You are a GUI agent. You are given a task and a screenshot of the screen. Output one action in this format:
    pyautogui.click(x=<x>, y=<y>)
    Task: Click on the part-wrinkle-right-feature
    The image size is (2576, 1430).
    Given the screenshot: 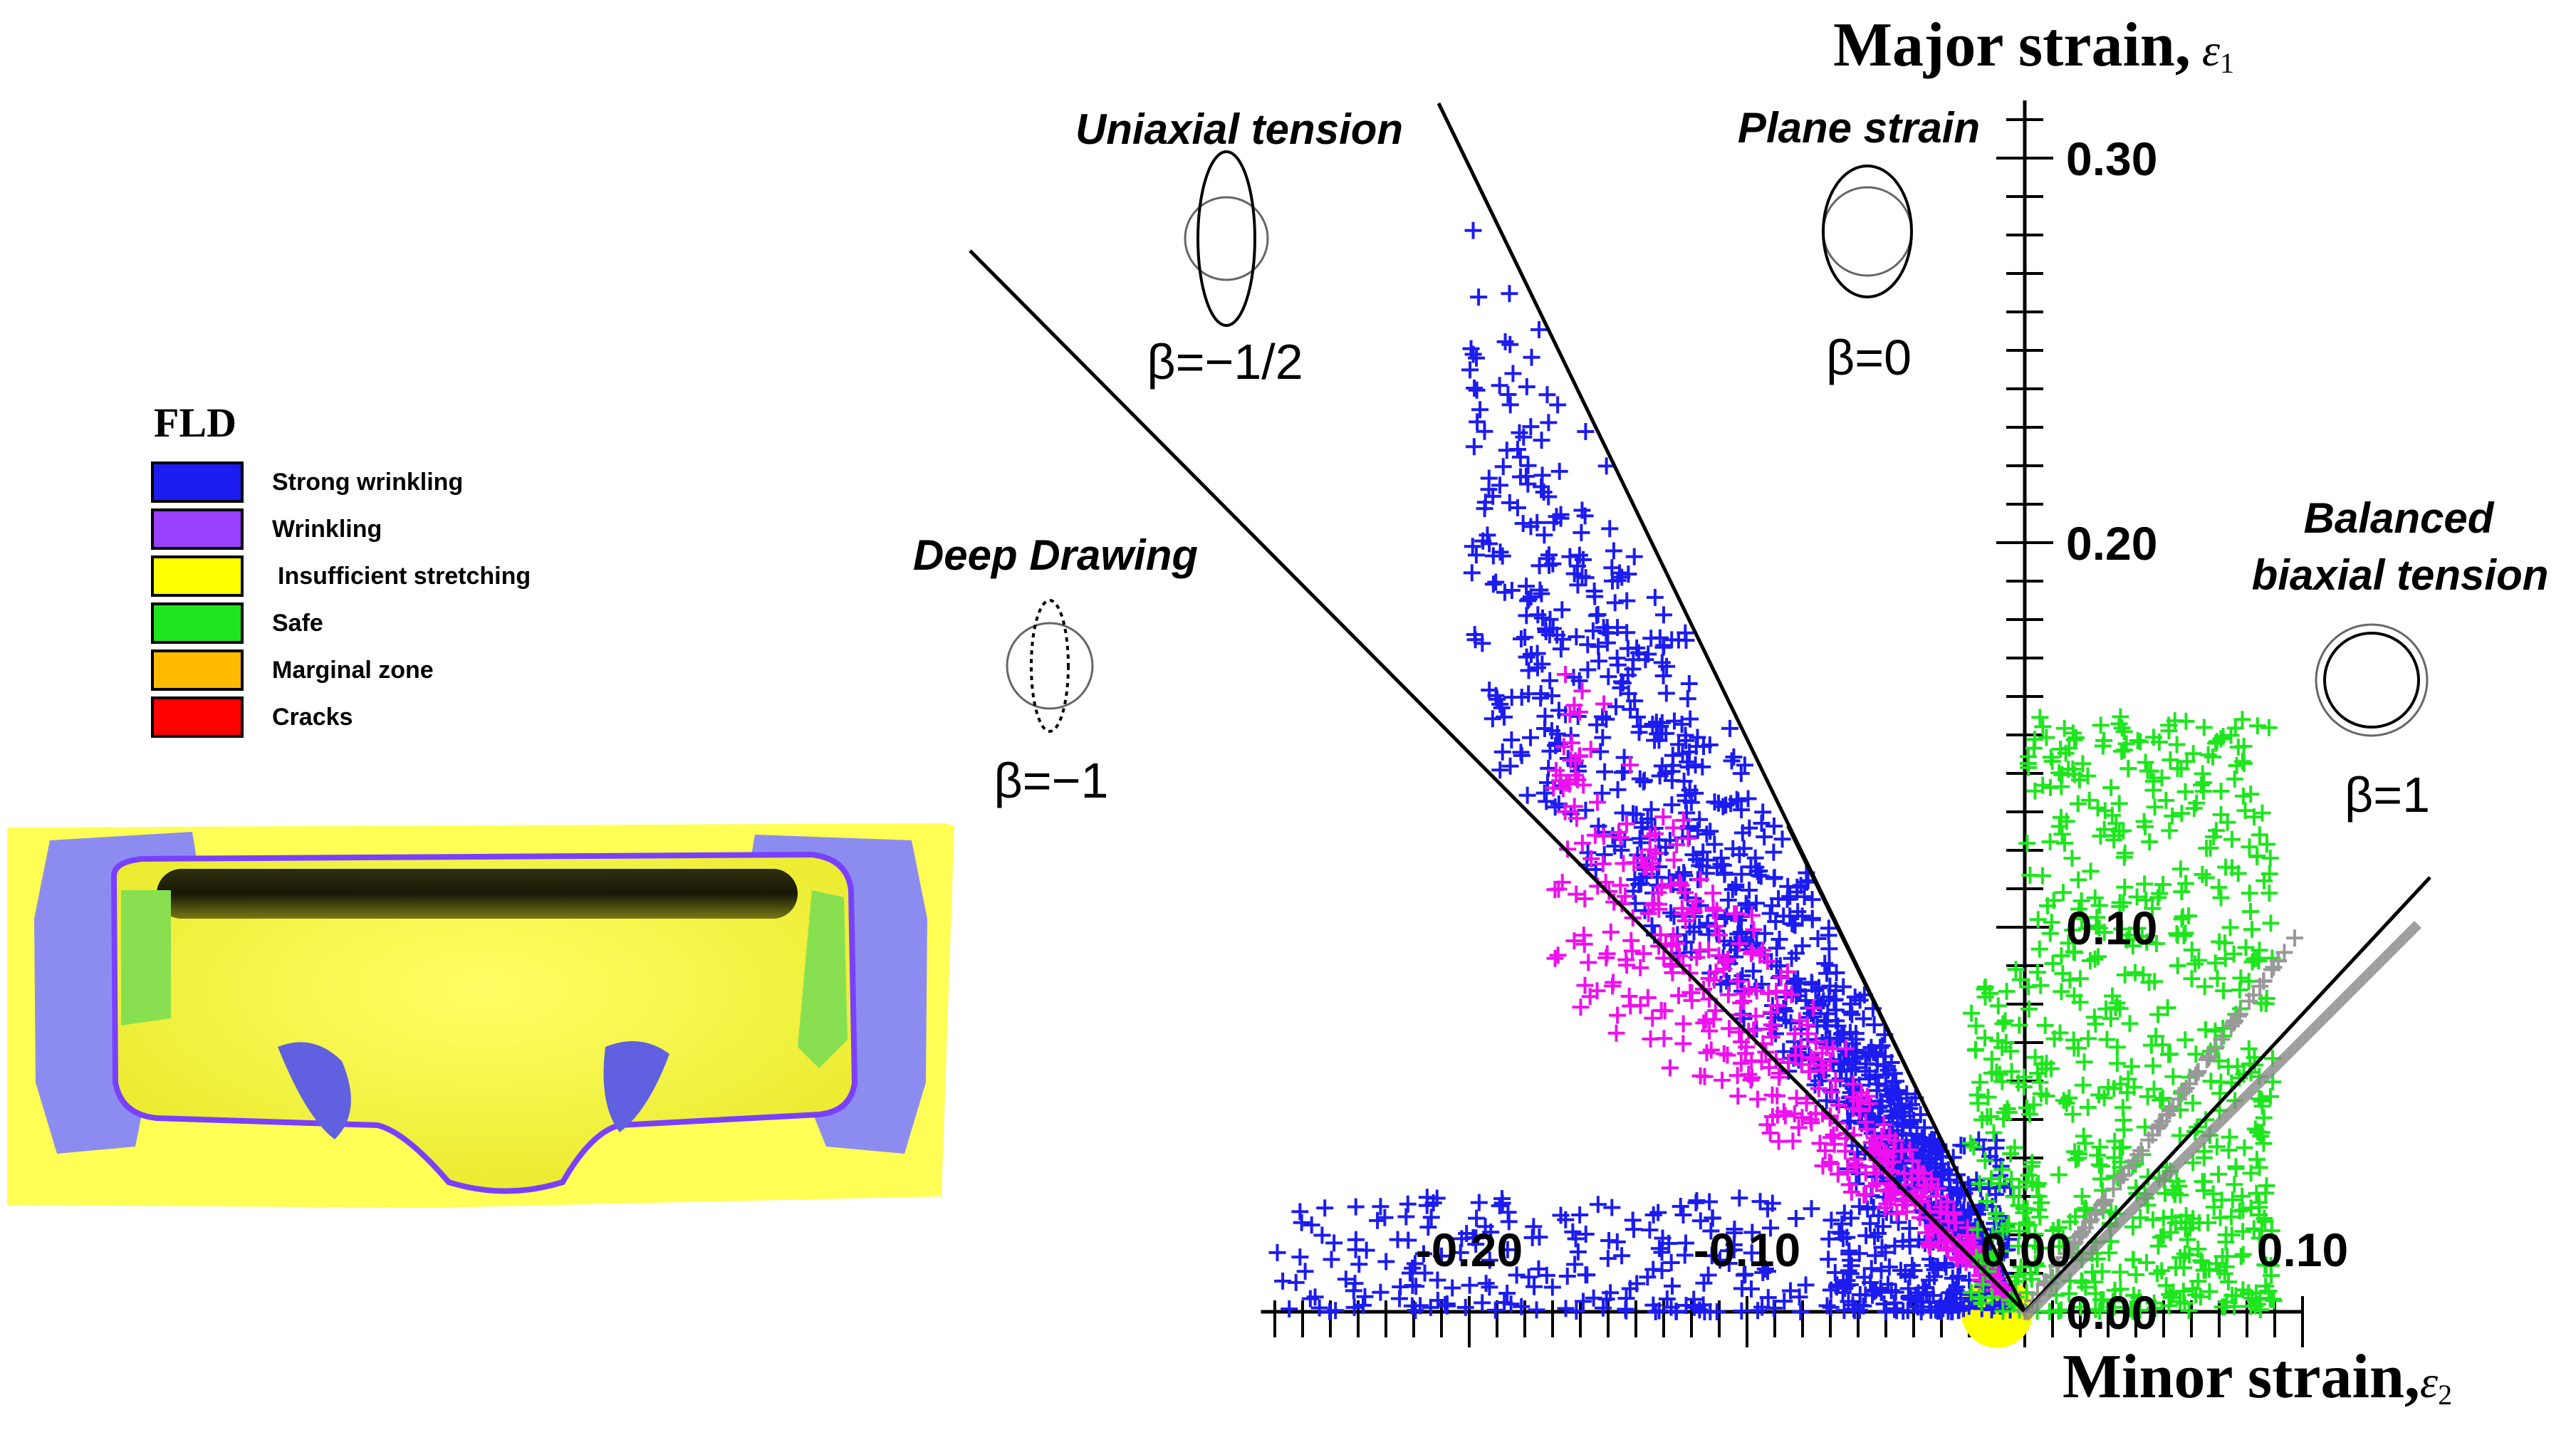 What is the action you would take?
    pyautogui.click(x=636, y=1087)
    